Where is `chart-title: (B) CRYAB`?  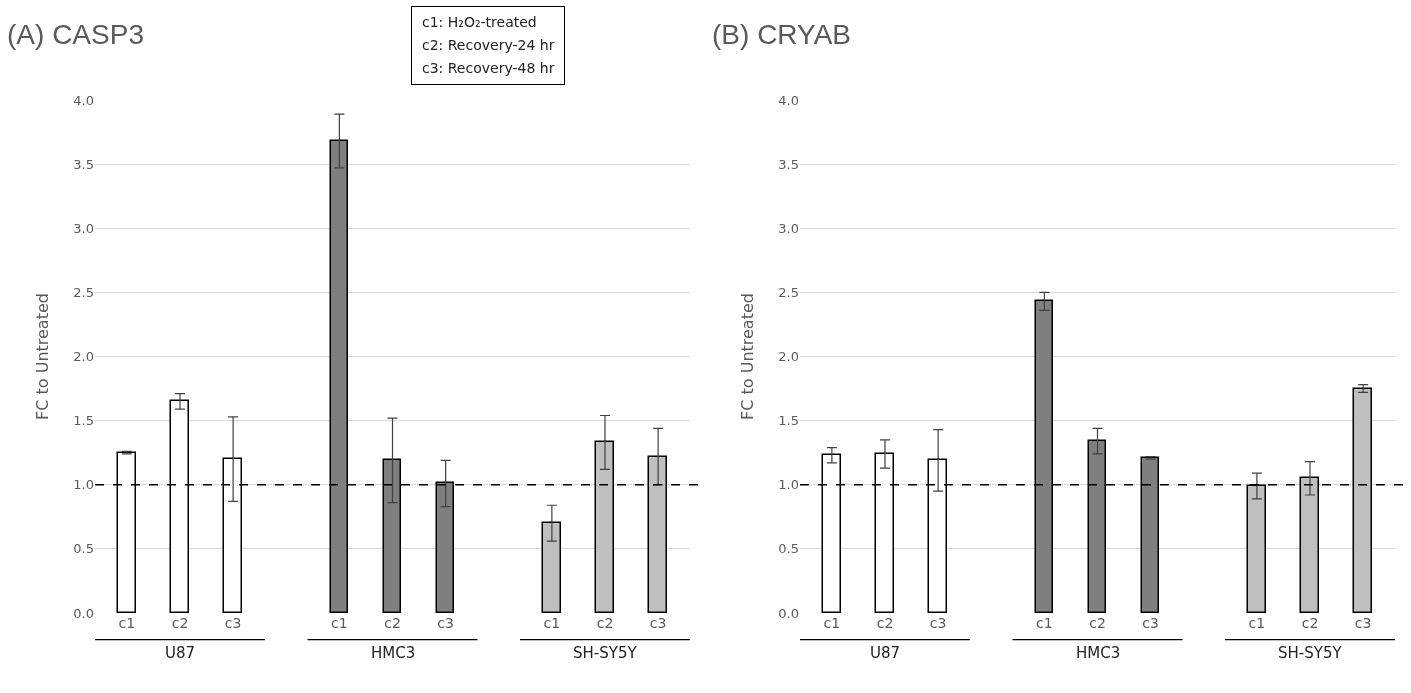
chart-title: (B) CRYAB is located at coordinates (782, 34).